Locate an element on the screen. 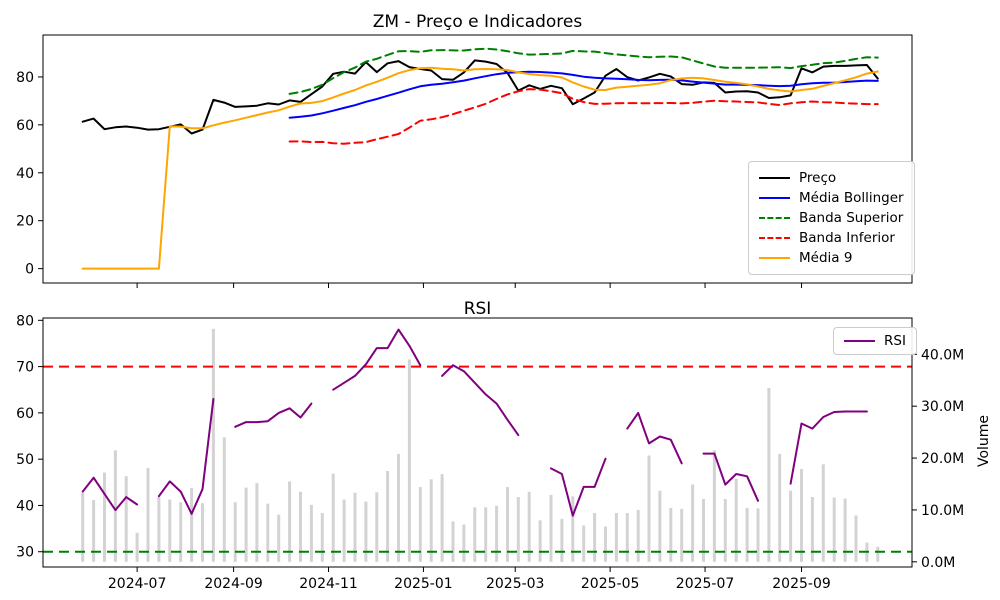  banda-inferior-line-sample is located at coordinates (774, 238).